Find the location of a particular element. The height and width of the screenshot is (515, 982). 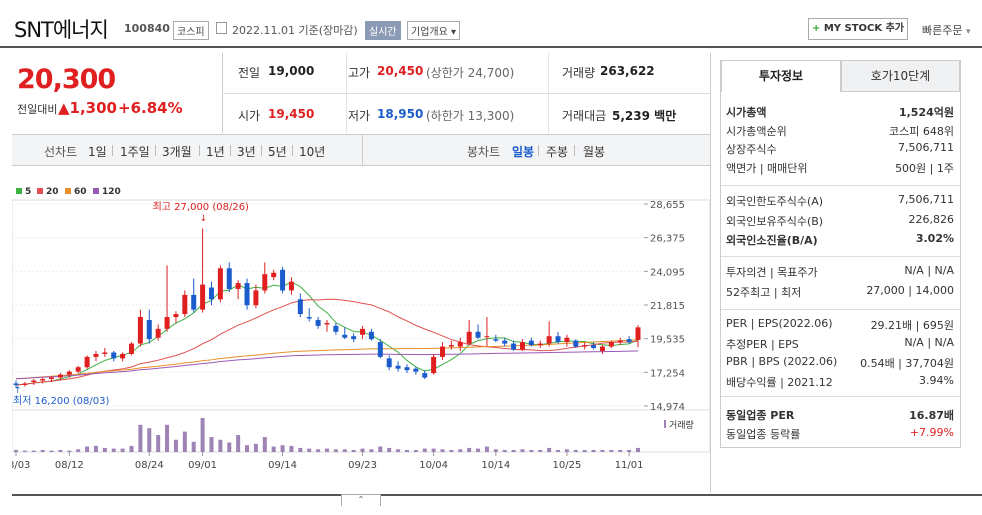

info-row: 투자의견 | 목표주가 N/A | N/A is located at coordinates (840, 272).